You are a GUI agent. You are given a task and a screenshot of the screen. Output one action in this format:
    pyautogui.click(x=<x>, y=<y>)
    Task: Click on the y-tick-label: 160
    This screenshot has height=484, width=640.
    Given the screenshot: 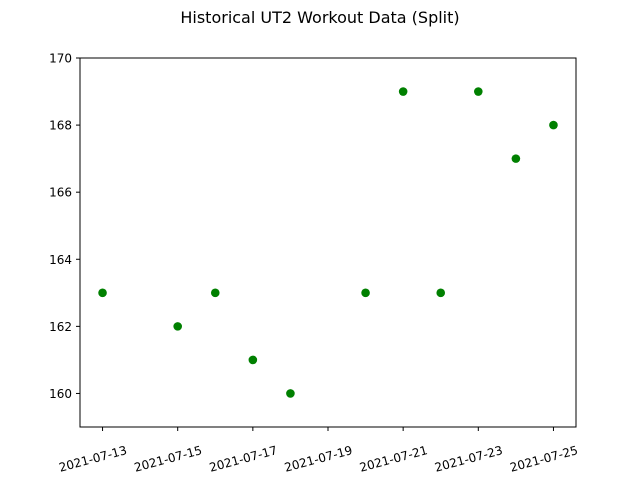 What is the action you would take?
    pyautogui.click(x=60, y=394)
    